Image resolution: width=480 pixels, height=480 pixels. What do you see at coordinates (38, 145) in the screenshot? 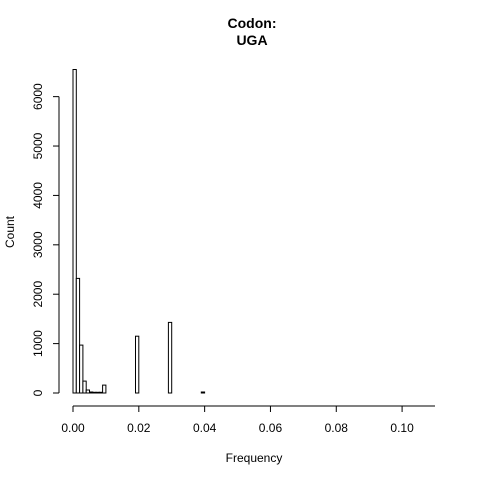
I see `y-tick-label: 5000` at bounding box center [38, 145].